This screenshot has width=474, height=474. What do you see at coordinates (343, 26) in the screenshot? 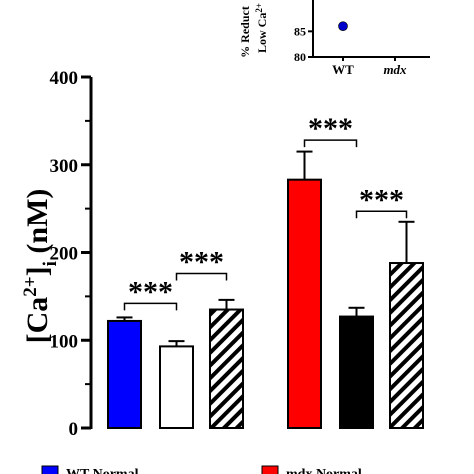
I see `inset-point-WT` at bounding box center [343, 26].